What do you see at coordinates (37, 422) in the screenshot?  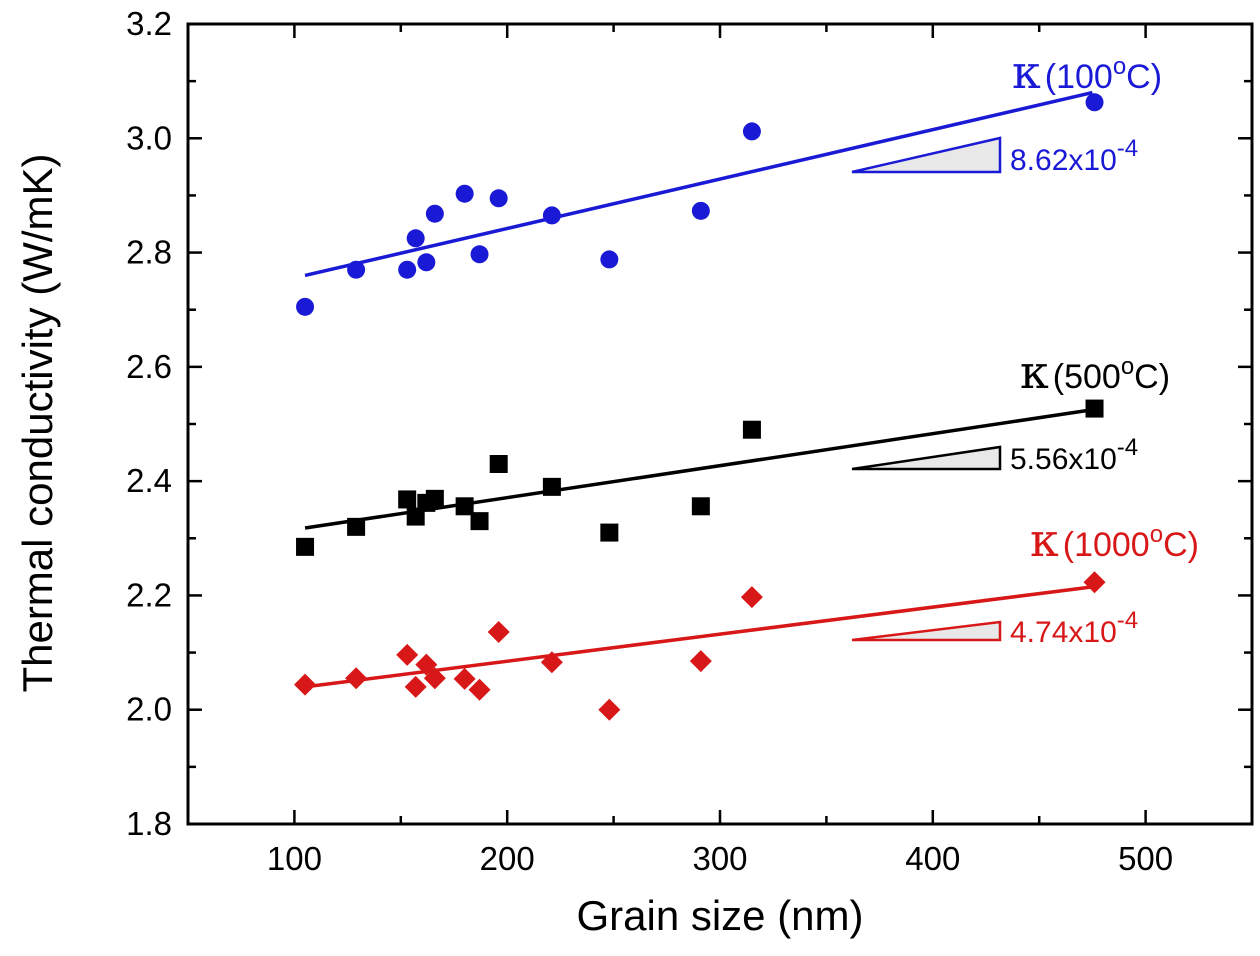 I see `y-axis-title: Thermal conductivity (W/mK)` at bounding box center [37, 422].